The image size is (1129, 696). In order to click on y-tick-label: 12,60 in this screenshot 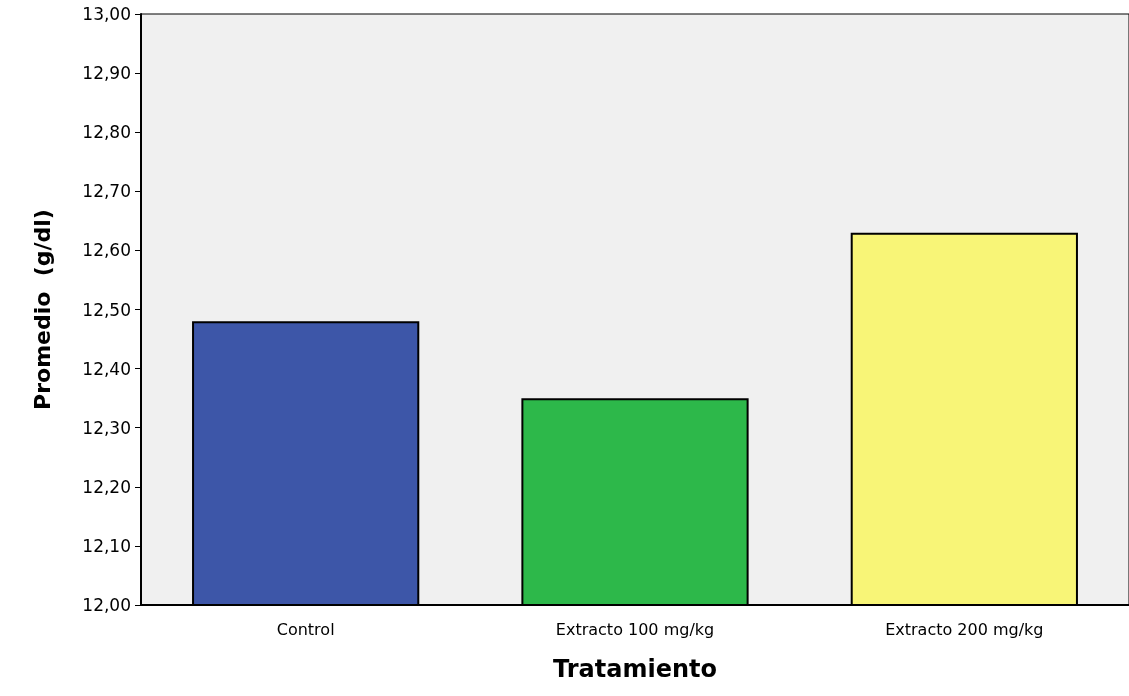, I will do `click(106, 250)`.